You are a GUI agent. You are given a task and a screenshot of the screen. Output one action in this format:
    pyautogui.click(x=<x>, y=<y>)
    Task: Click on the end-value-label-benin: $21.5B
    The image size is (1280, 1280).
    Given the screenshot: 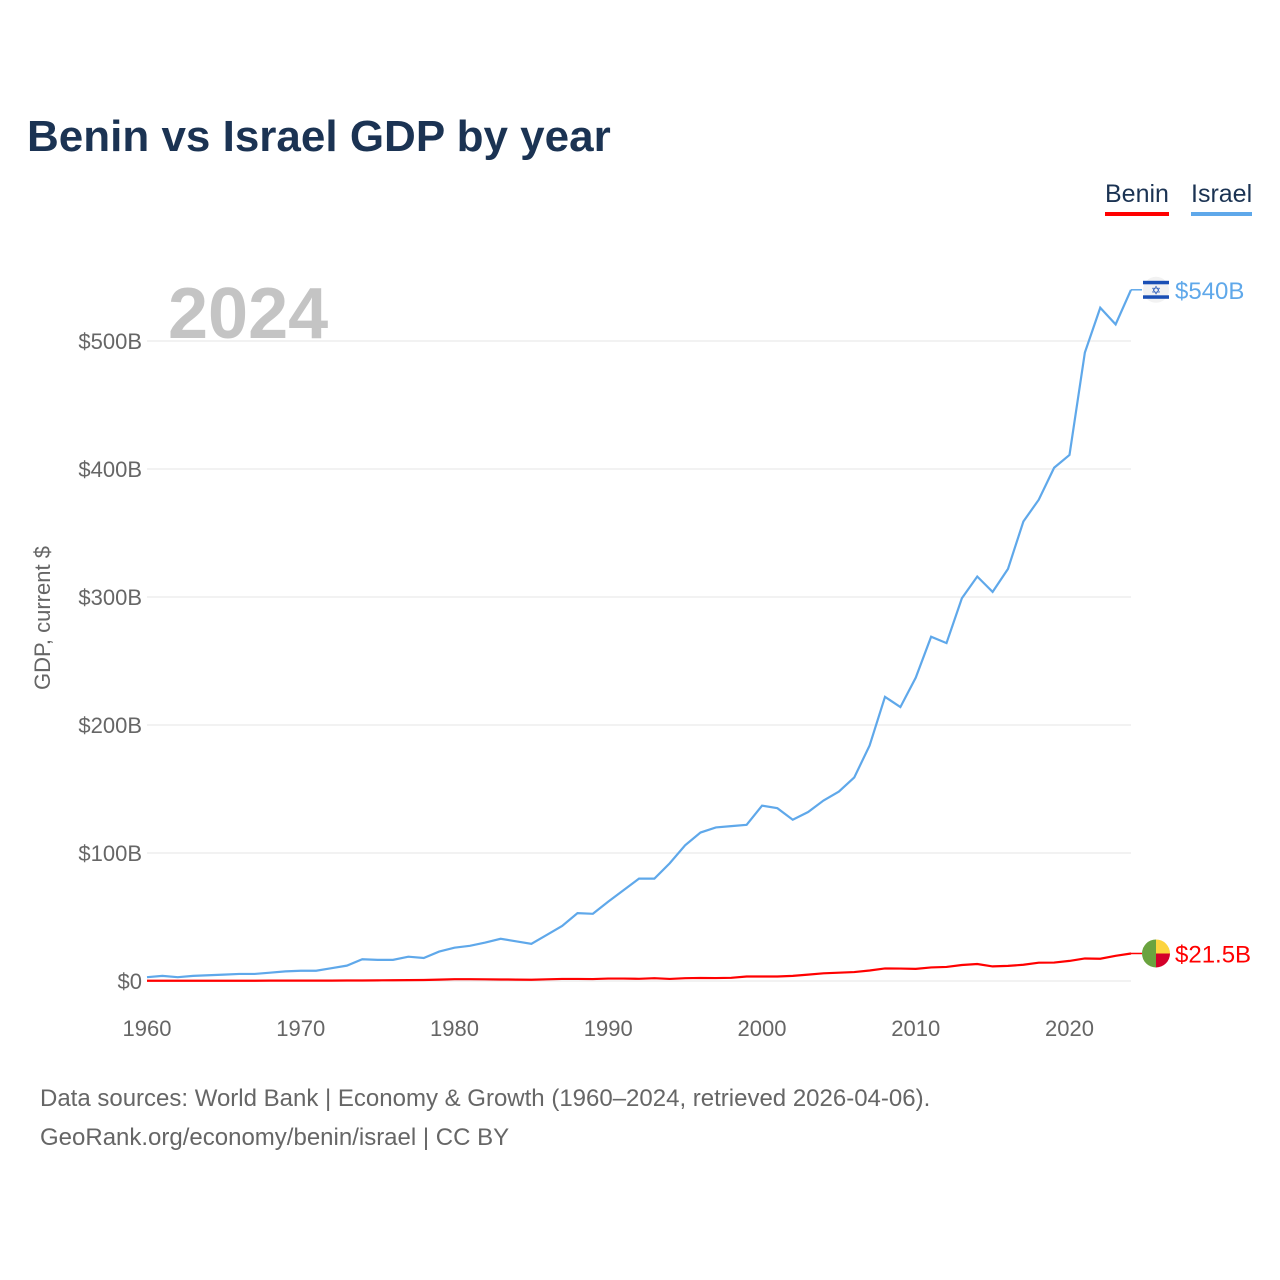 What is the action you would take?
    pyautogui.click(x=1213, y=954)
    